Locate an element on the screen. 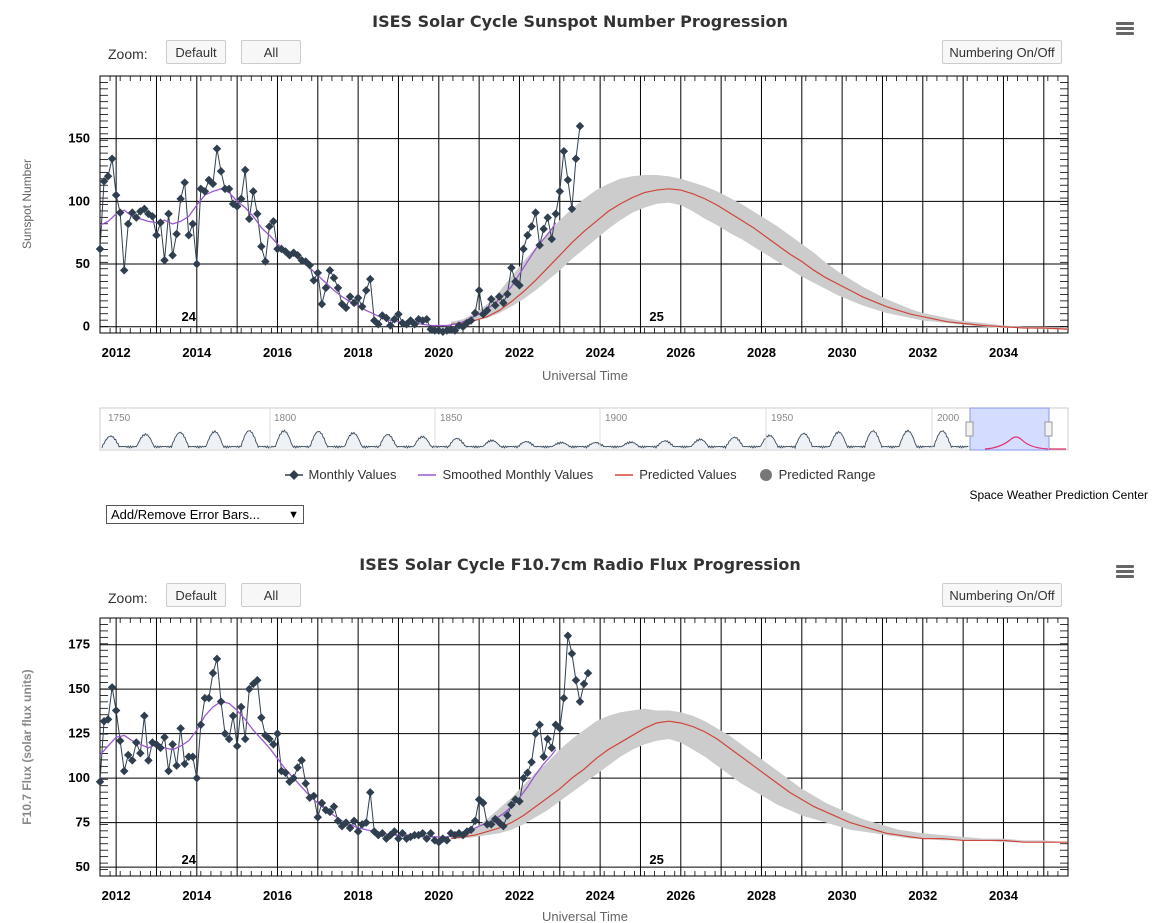 The image size is (1160, 923). predicted-line is located at coordinates (759, 259).